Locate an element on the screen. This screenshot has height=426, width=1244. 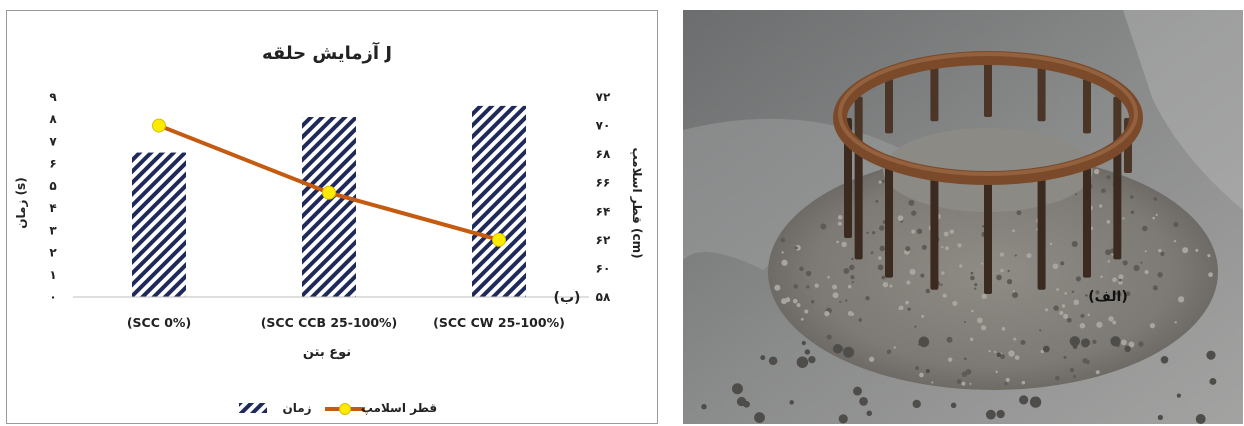
chart-title: آزمایش حلقه J is located at coordinates (327, 52).